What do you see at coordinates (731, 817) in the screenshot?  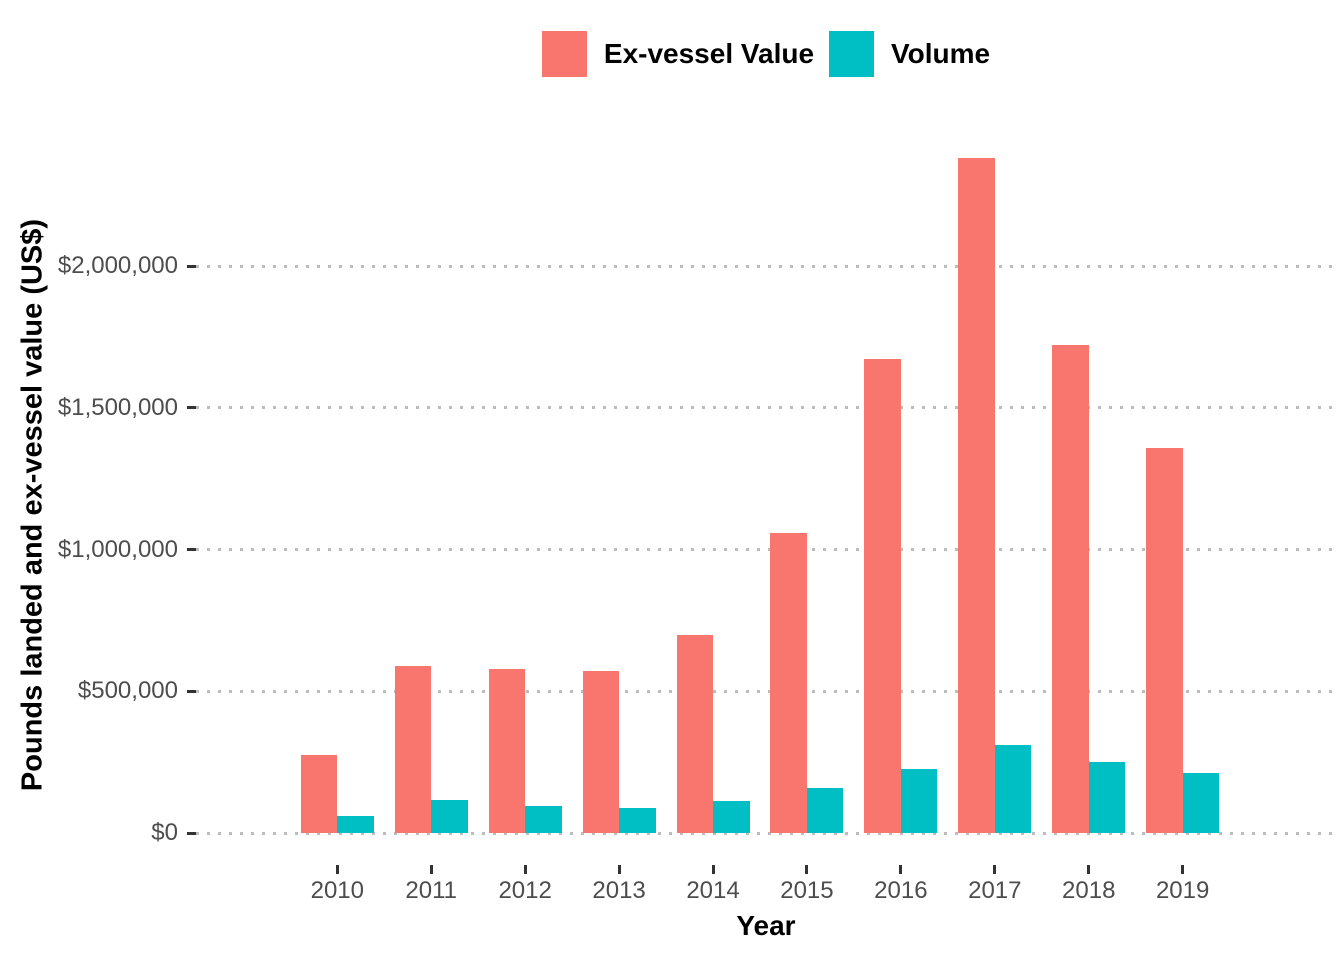 I see `bar-volume-2014` at bounding box center [731, 817].